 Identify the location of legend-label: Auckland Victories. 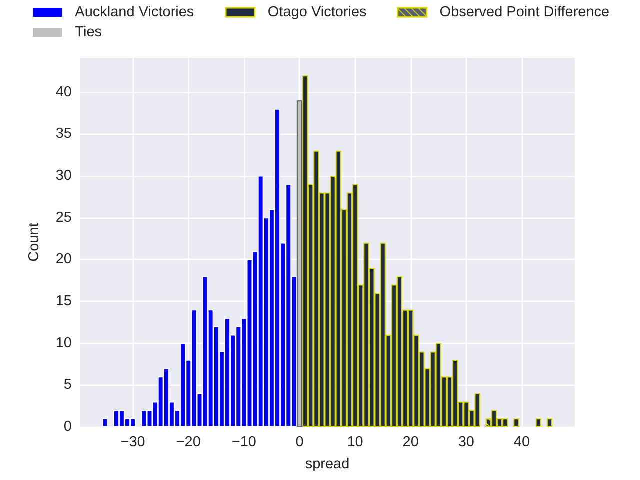
(134, 12).